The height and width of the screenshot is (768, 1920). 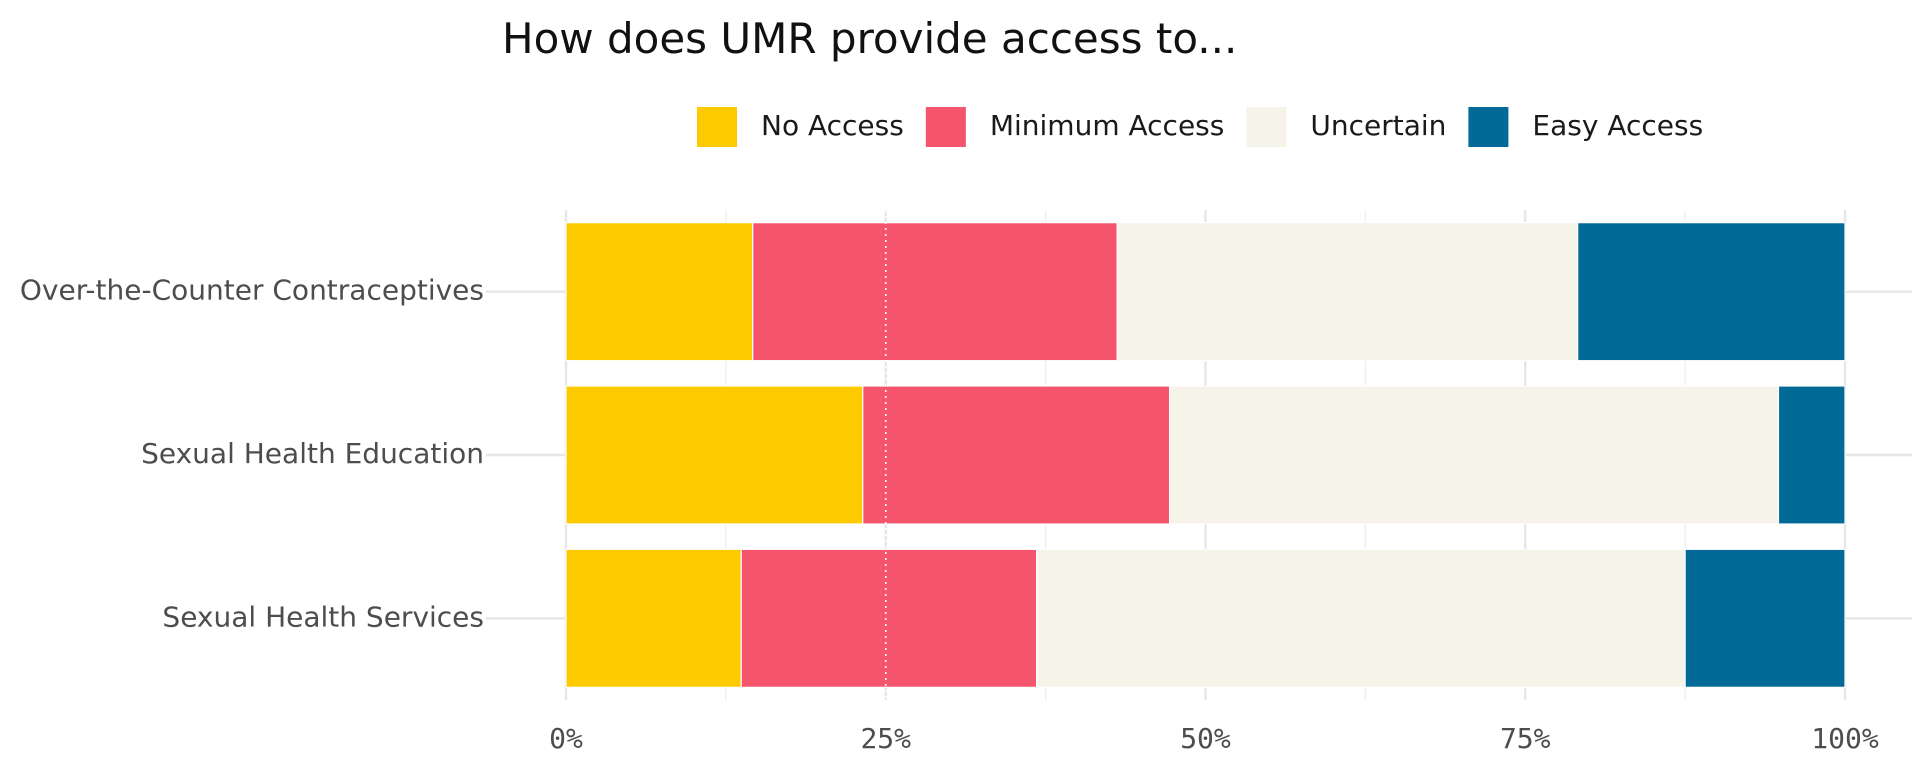 I want to click on bar-no-access-sexual-health-education, so click(x=714, y=455).